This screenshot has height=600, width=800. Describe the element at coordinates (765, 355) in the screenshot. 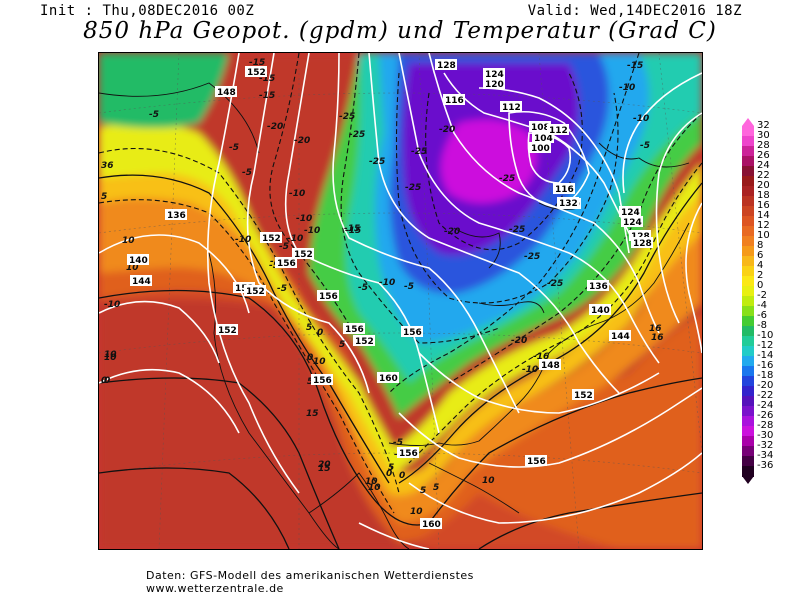

I see `colorbar-tick-label: -14` at that location.